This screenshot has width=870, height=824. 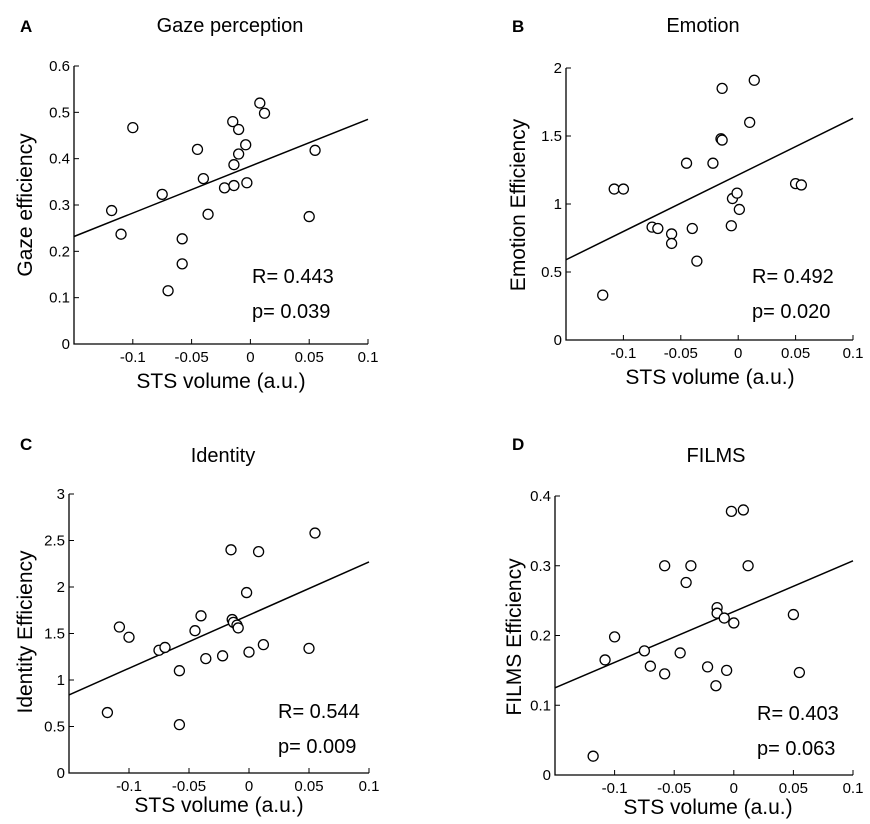 I want to click on correlation-r-label: R= 0.403, so click(x=798, y=714).